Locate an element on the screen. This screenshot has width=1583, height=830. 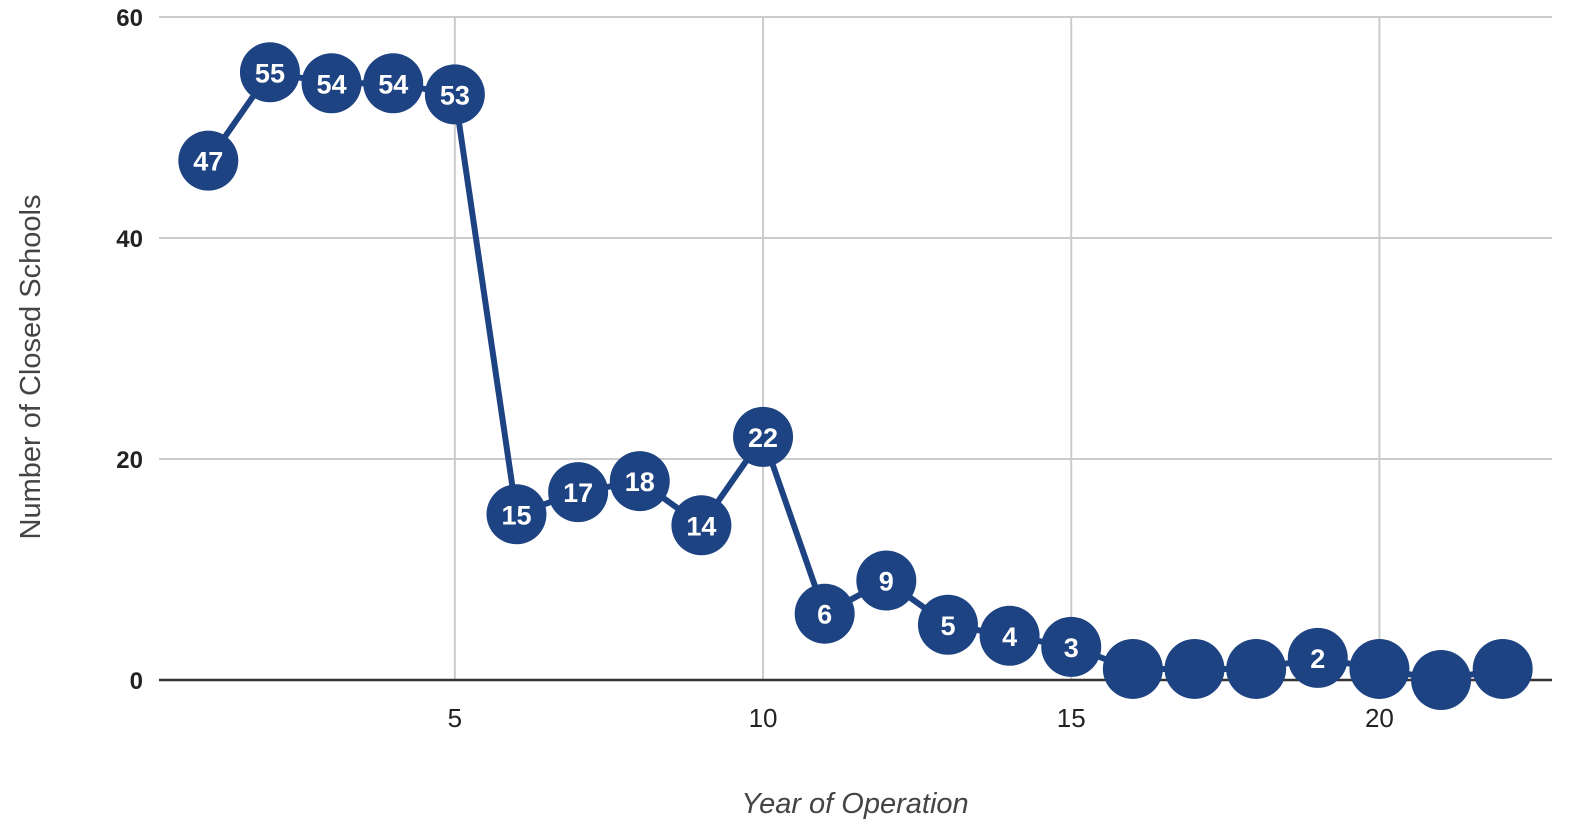
data-label: 2 is located at coordinates (1317, 659).